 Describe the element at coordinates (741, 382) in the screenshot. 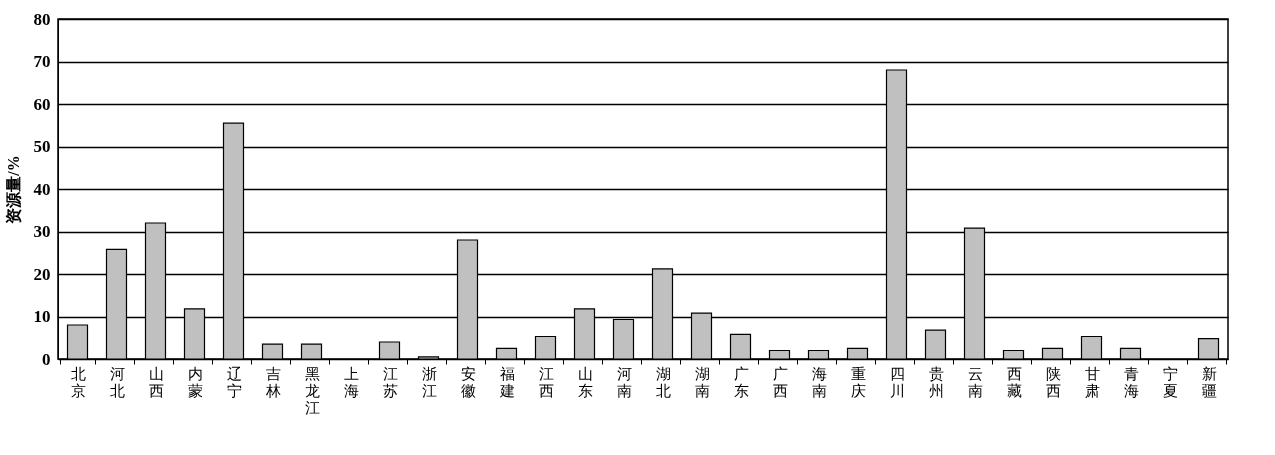

I see `x-tick-label: 广东` at that location.